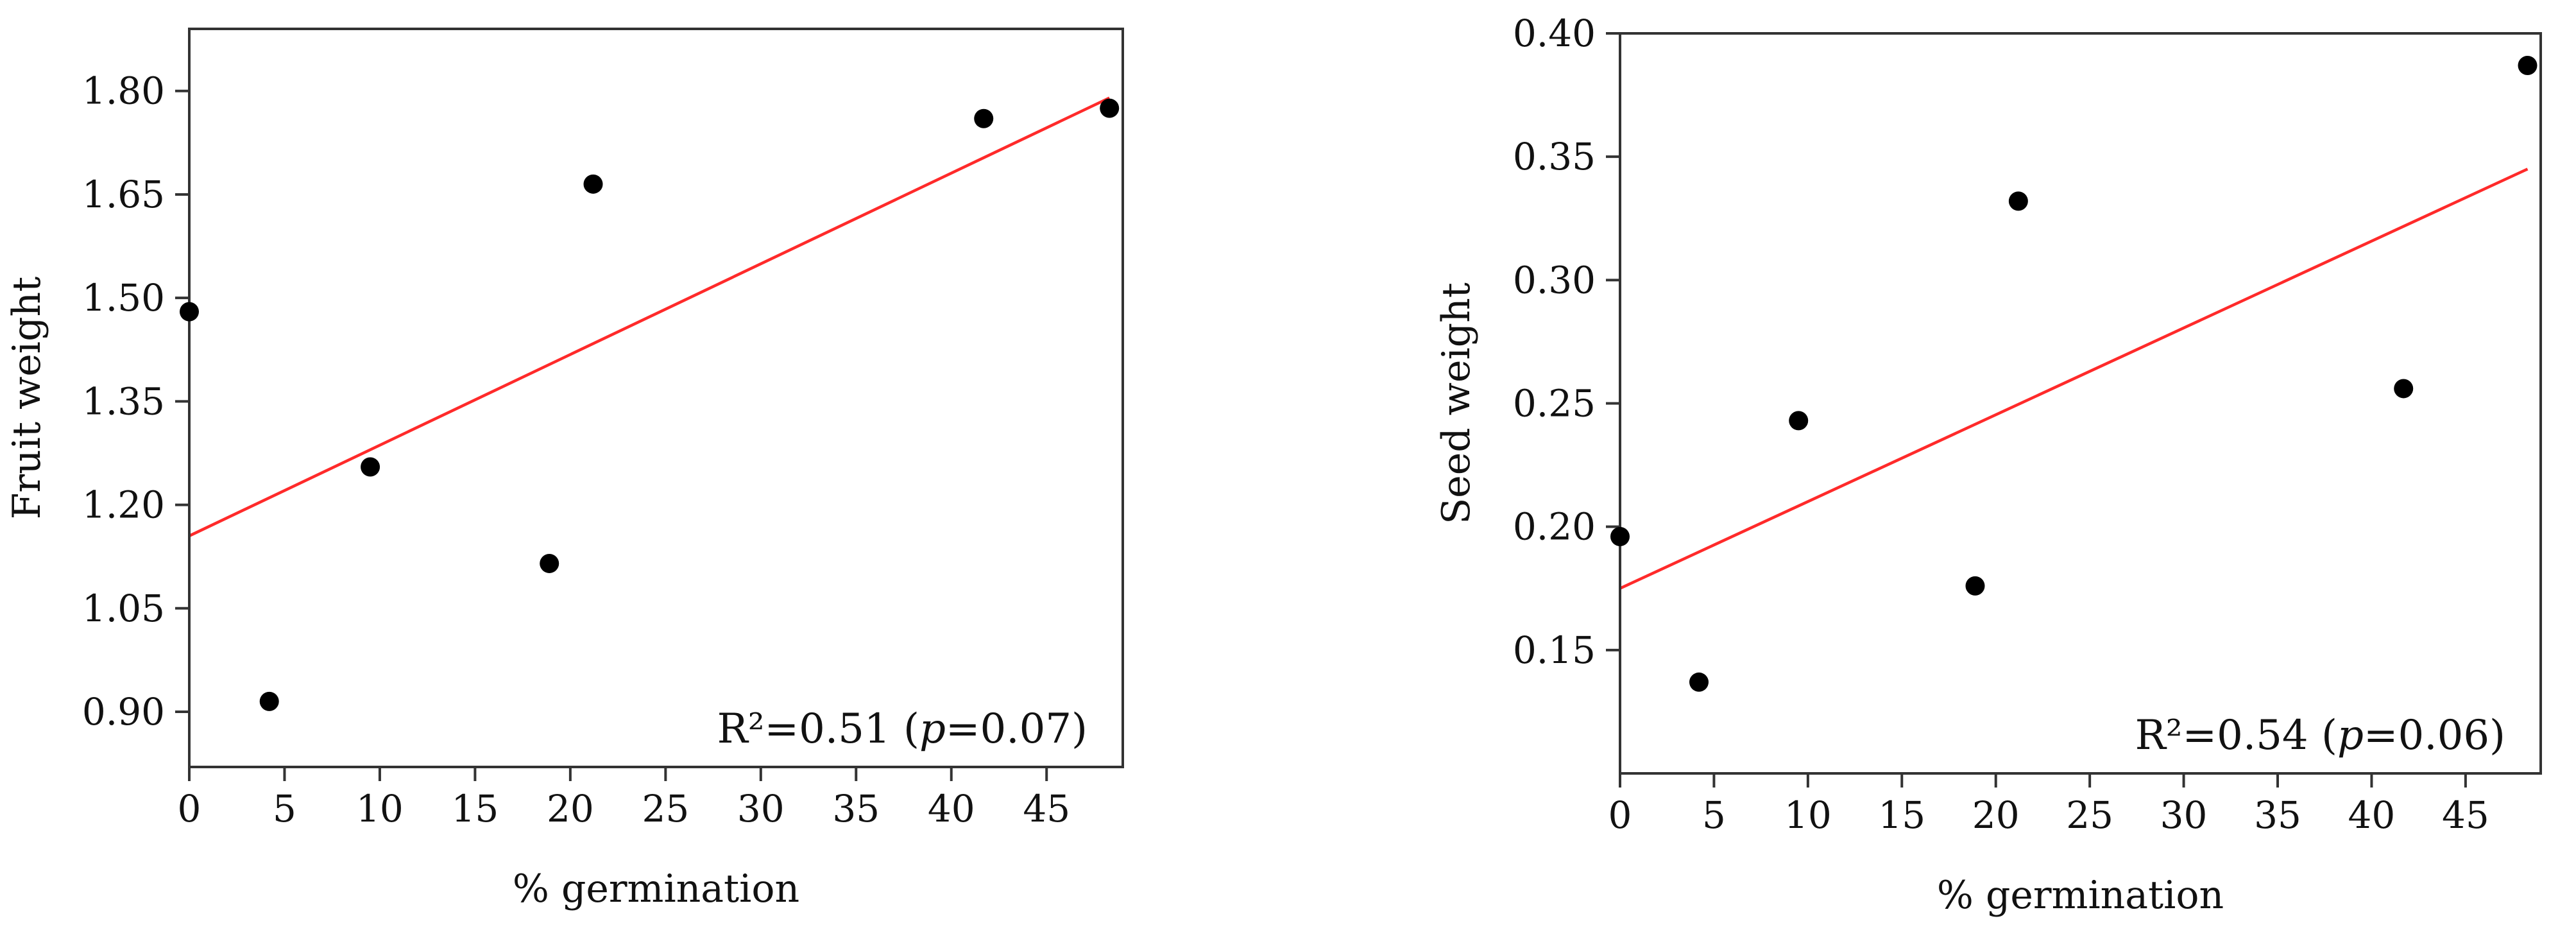  Describe the element at coordinates (1554, 156) in the screenshot. I see `y-tick-label: 0.35` at that location.